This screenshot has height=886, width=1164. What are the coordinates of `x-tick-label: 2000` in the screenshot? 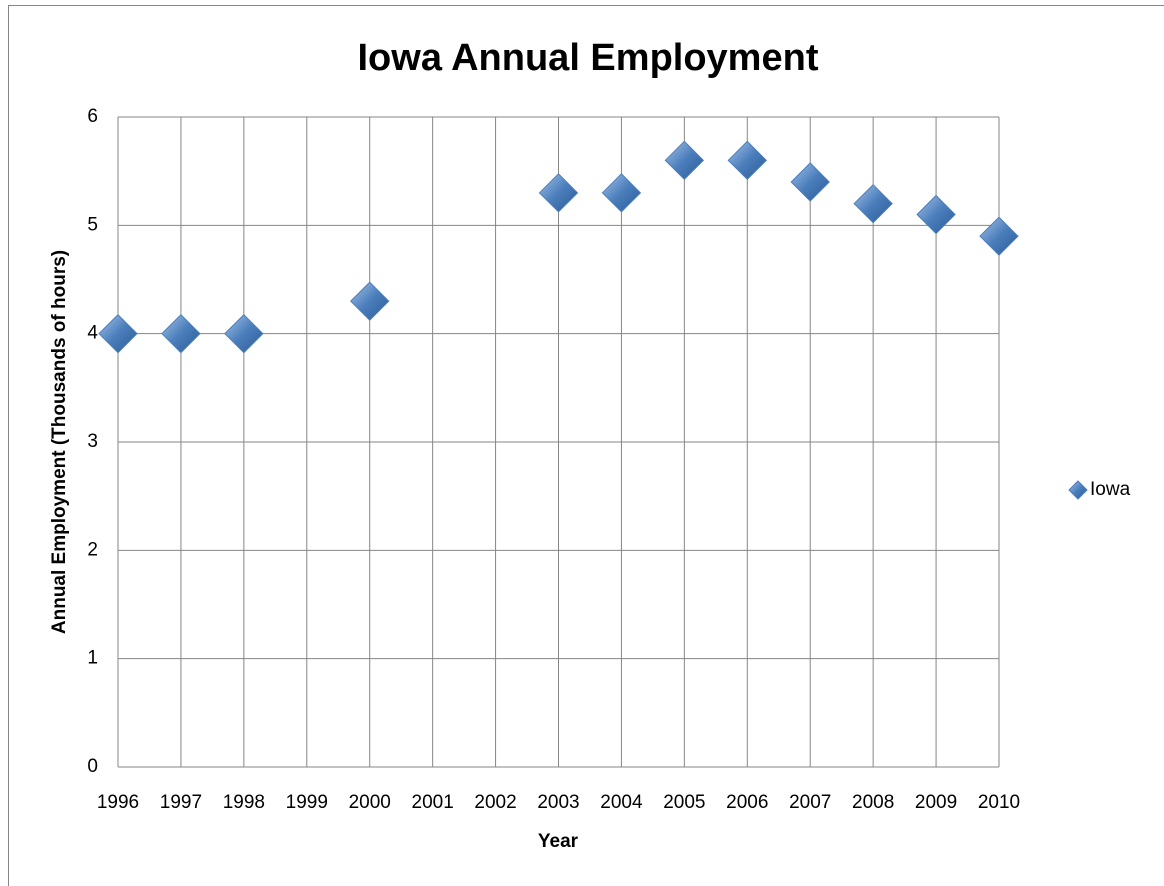 It's located at (370, 802).